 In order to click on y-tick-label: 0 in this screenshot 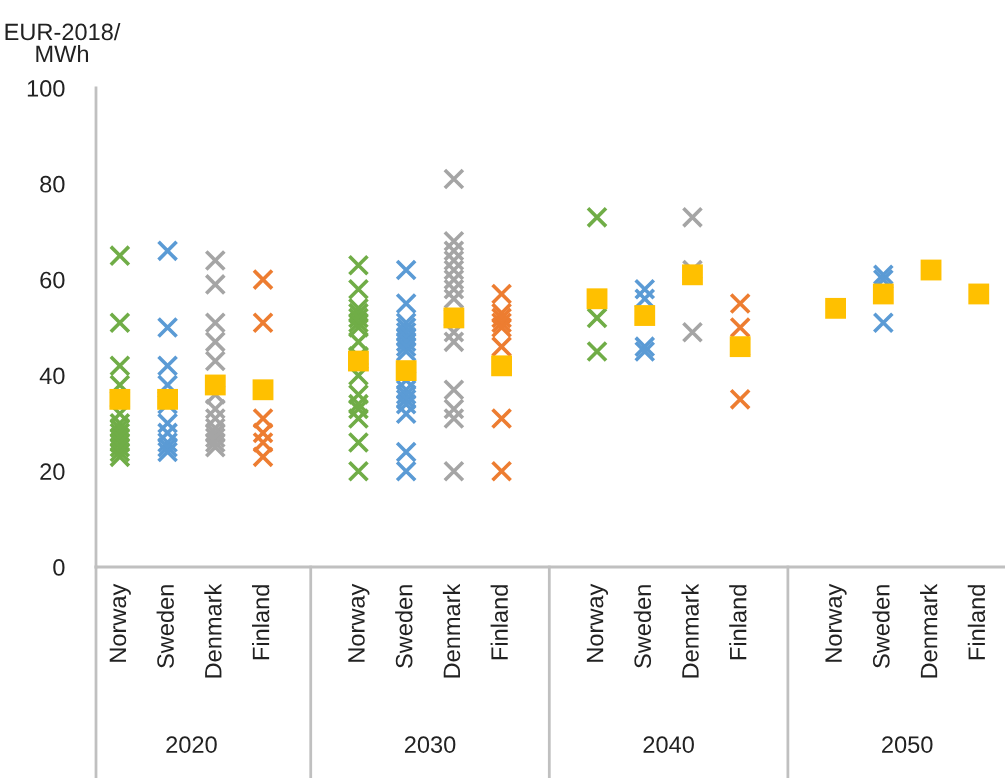, I will do `click(59, 567)`.